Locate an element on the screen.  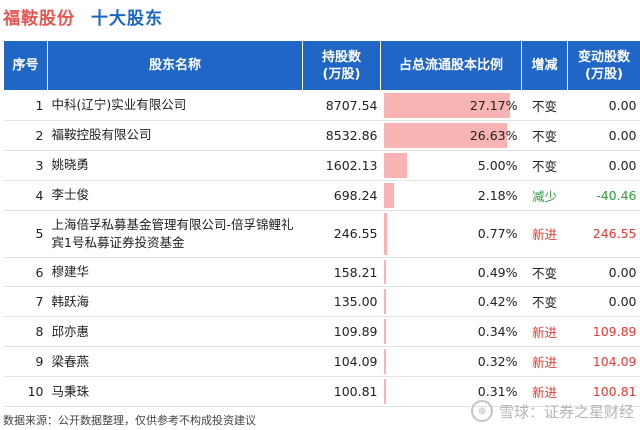
ratio-text: 5.00% is located at coordinates (497, 165).